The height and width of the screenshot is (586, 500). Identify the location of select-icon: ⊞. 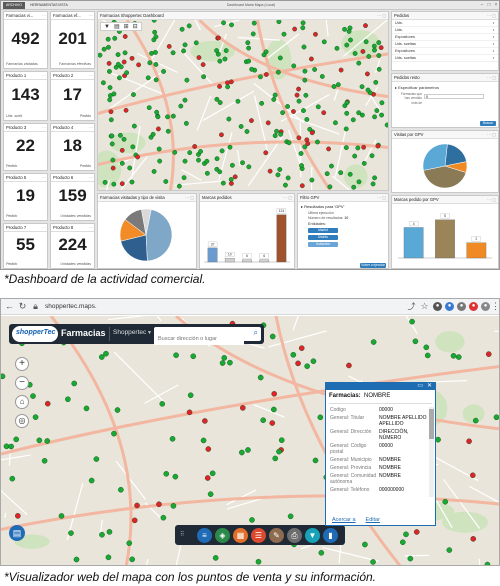
(126, 26).